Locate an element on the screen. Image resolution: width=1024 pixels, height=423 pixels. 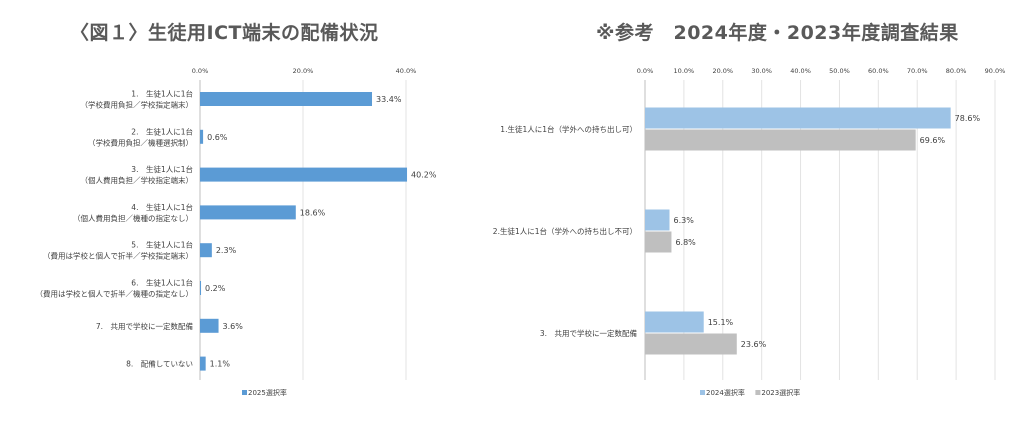
data-label: 1.1% is located at coordinates (220, 364).